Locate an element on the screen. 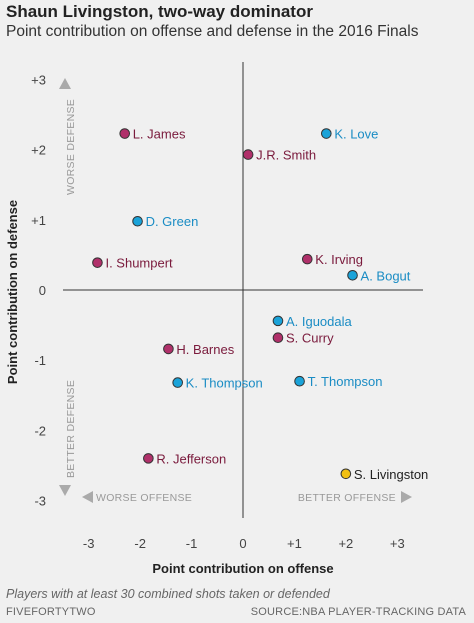 Image resolution: width=474 pixels, height=623 pixels. x-tick-label: +2 is located at coordinates (345, 543).